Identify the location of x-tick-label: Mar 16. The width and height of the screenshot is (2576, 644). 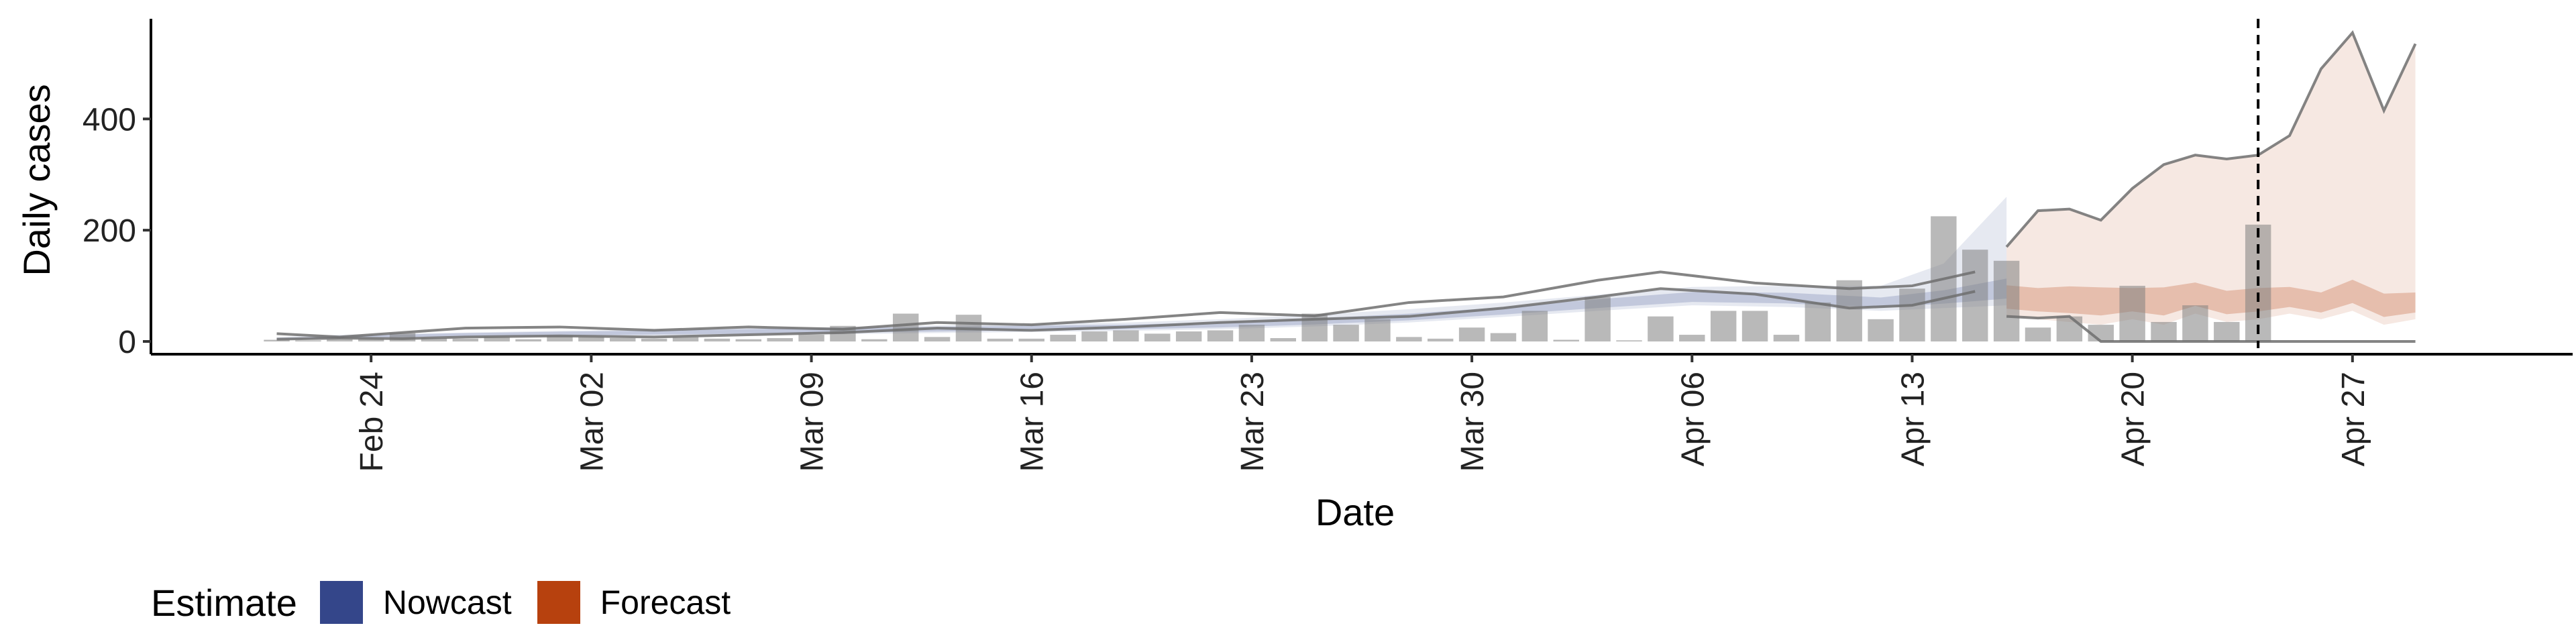
(1033, 422).